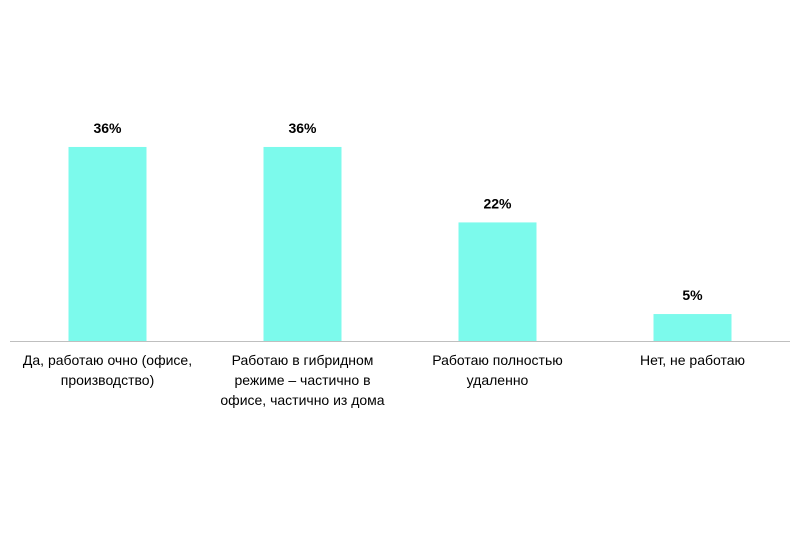 This screenshot has width=800, height=533. I want to click on x-tick-label: Да, работаю очно (офисе, производство), so click(107, 370).